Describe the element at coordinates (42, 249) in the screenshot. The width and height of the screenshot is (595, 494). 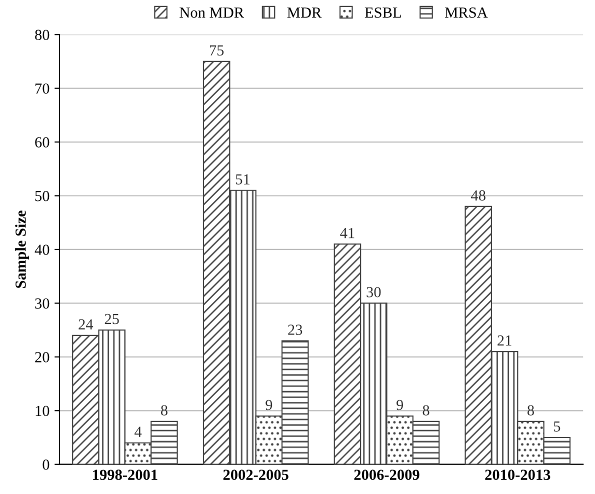
I see `y-tick-label: 40` at that location.